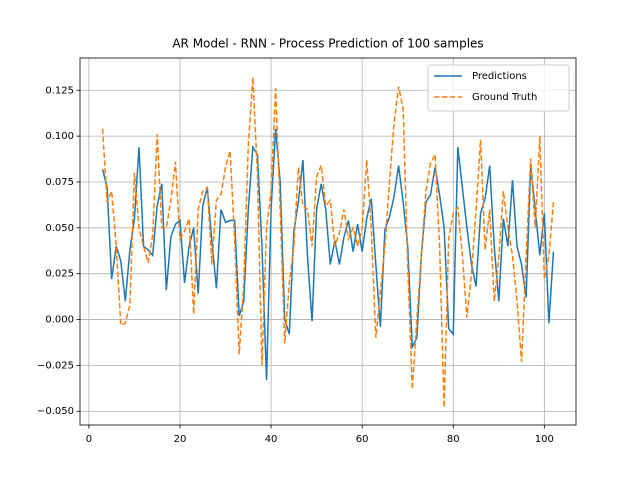 This screenshot has width=640, height=480. I want to click on y-tick-label: −0.050, so click(55, 411).